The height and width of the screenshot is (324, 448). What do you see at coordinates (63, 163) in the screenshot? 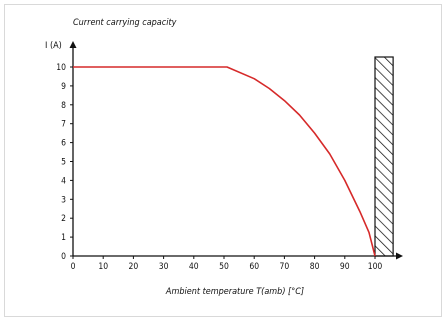
I see `y-tick-label: 5` at bounding box center [63, 163].